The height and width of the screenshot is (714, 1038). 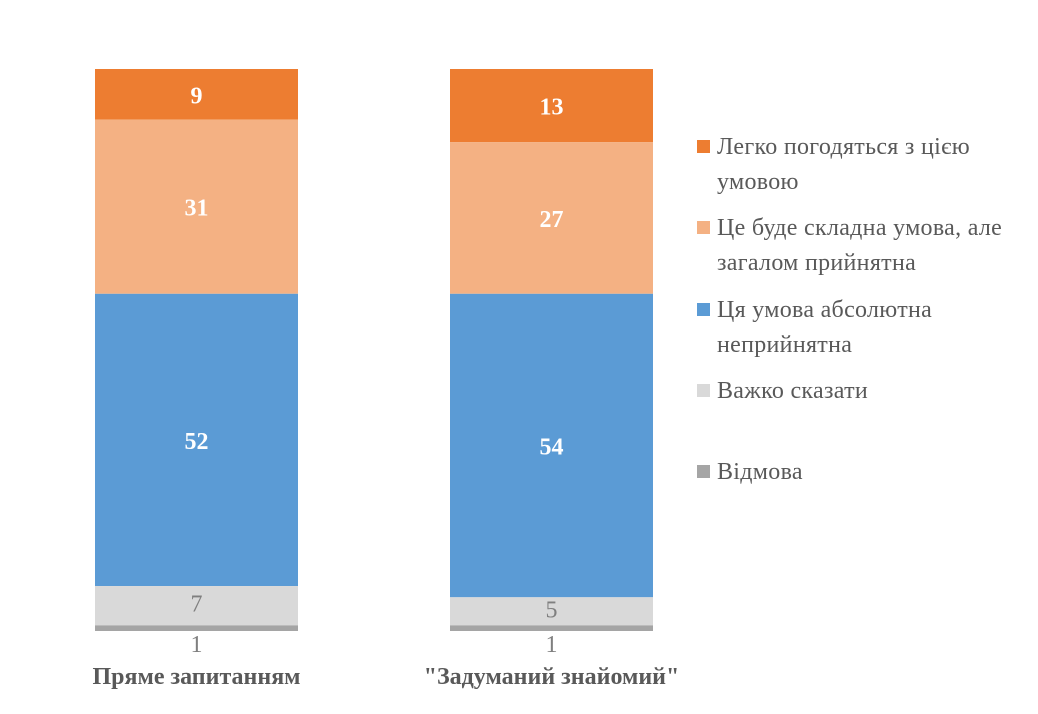 I want to click on data-label: 13, so click(x=552, y=108).